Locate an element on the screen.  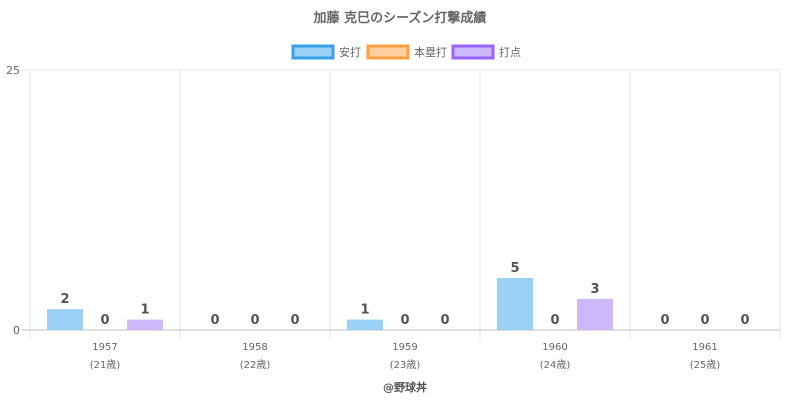
bars is located at coordinates (330, 304).